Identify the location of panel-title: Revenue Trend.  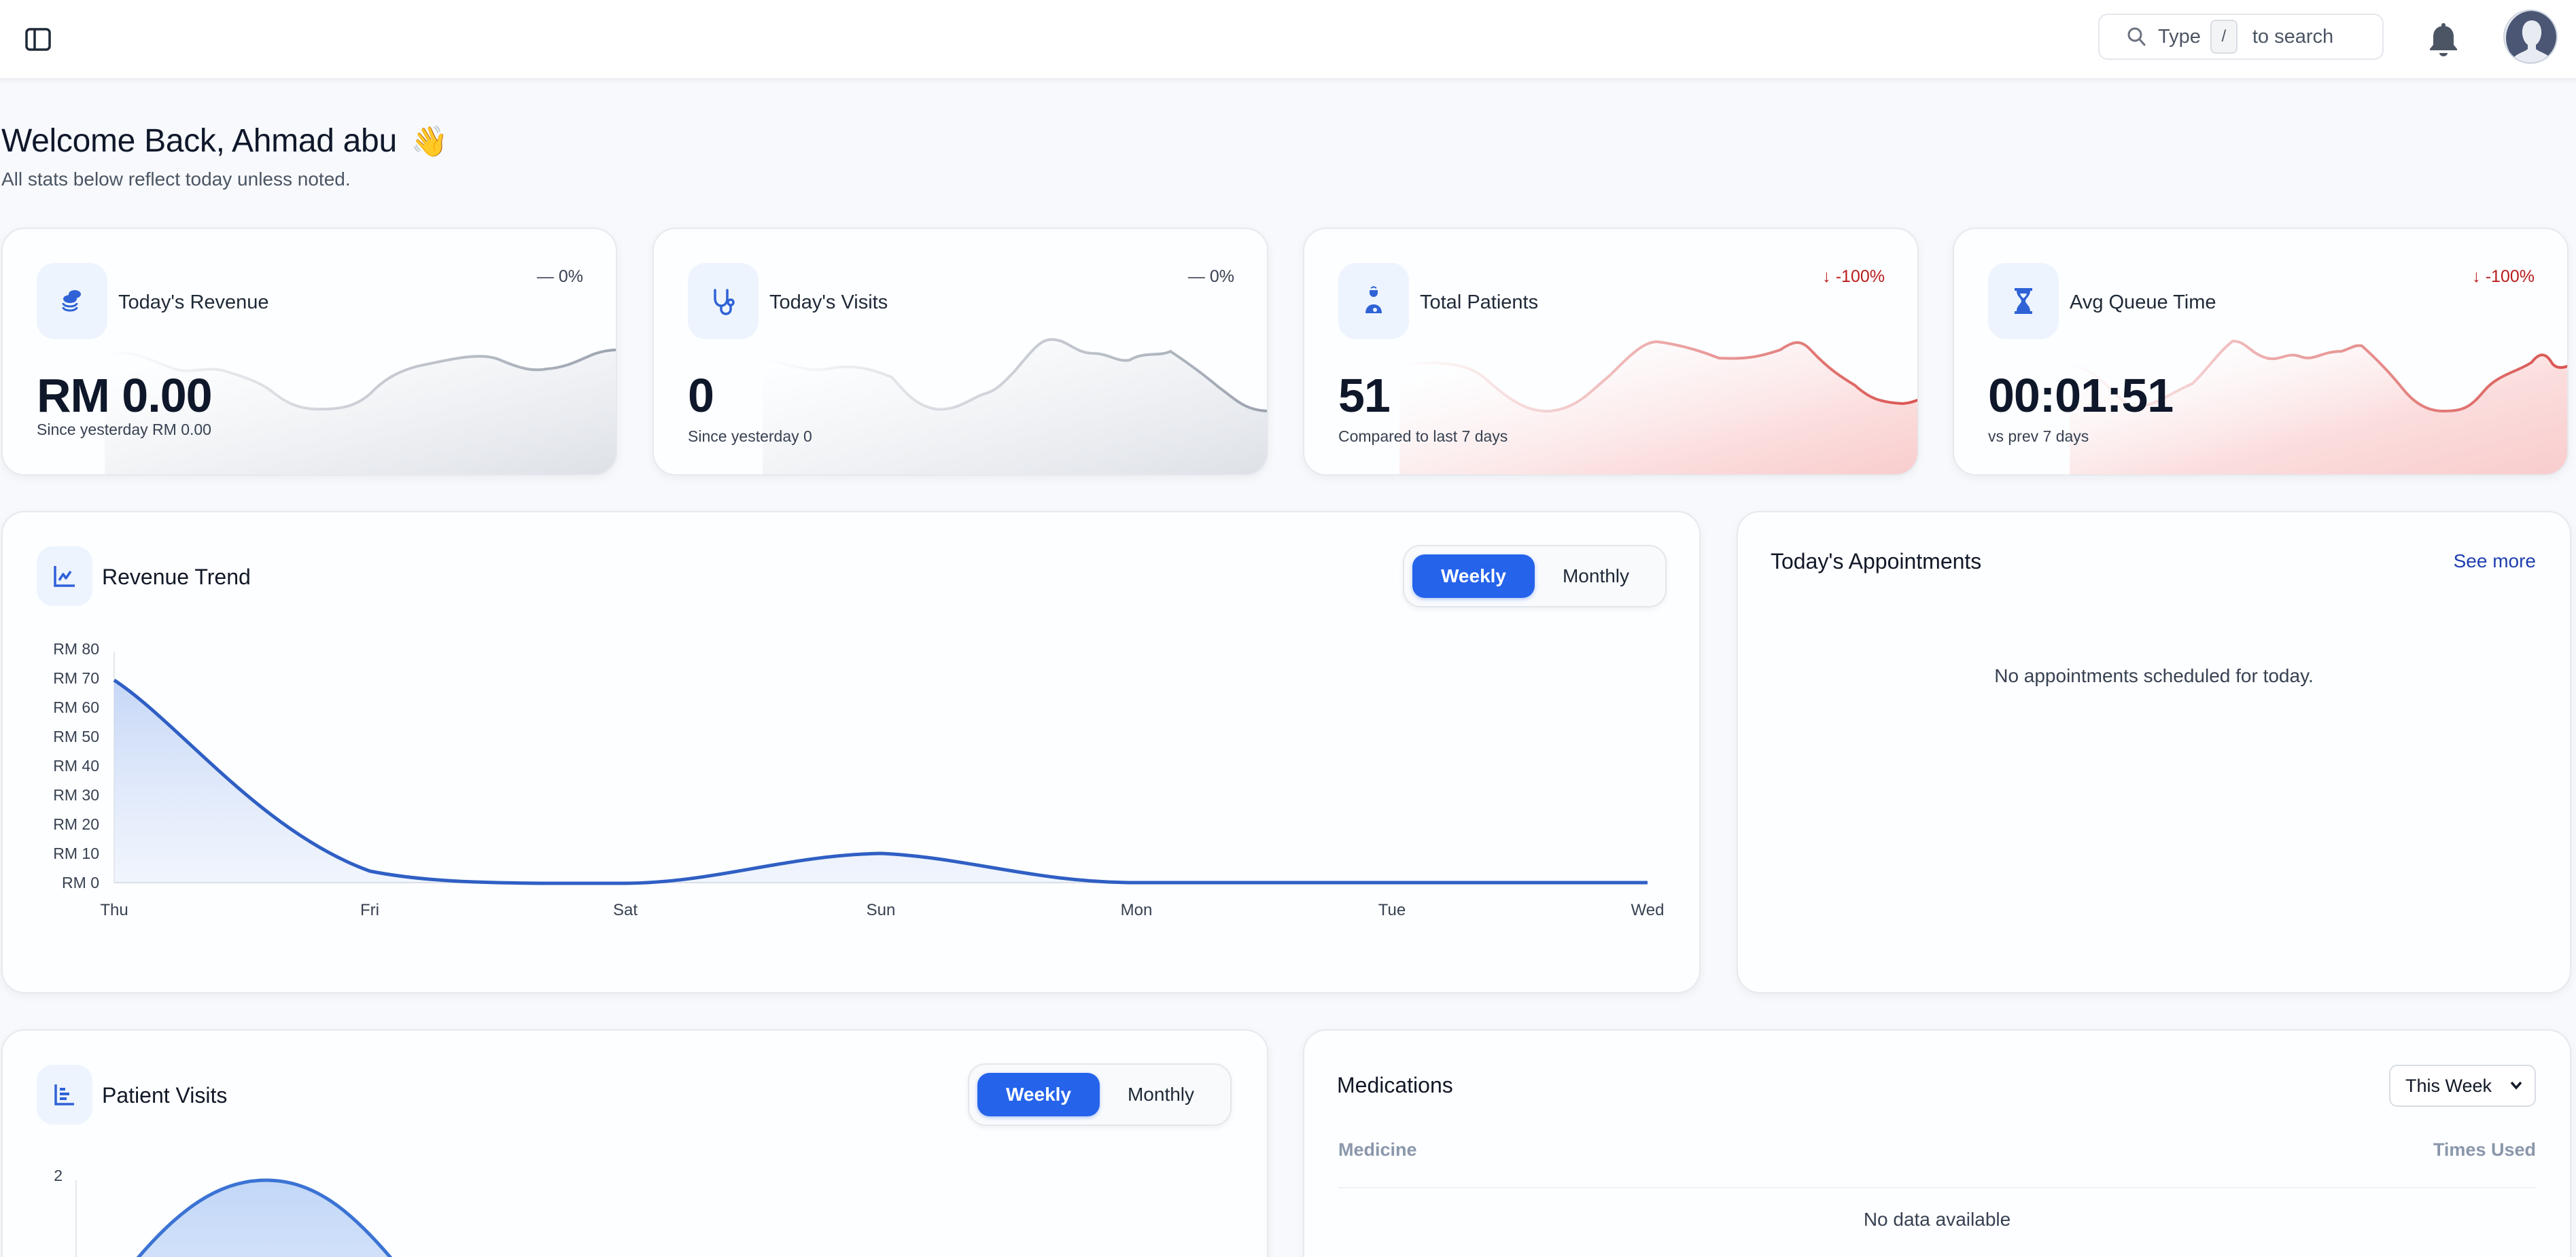
(176, 577).